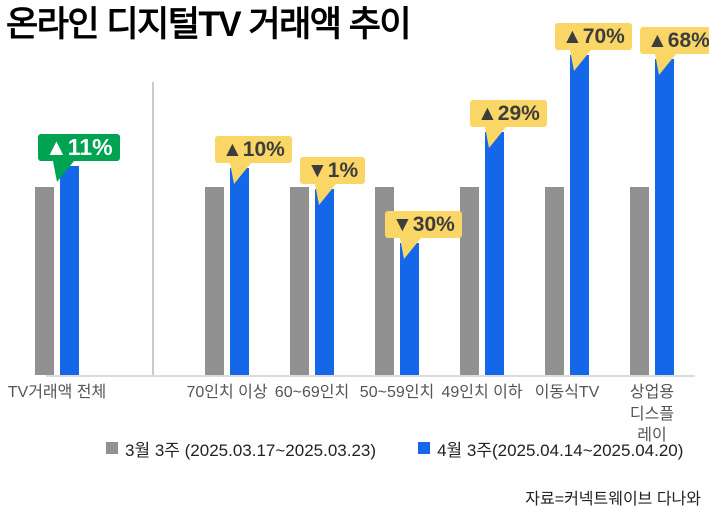  Describe the element at coordinates (567, 392) in the screenshot. I see `category-label: 이동식TV` at that location.